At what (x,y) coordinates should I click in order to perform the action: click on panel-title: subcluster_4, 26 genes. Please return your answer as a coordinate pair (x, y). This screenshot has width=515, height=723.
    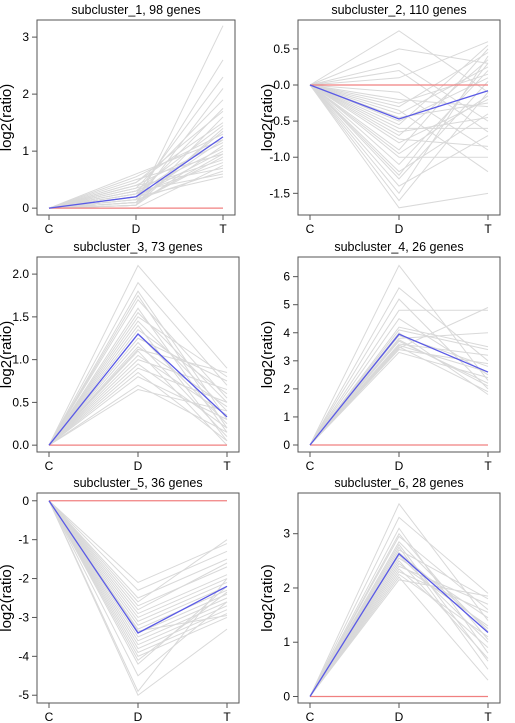
    Looking at the image, I should click on (398, 247).